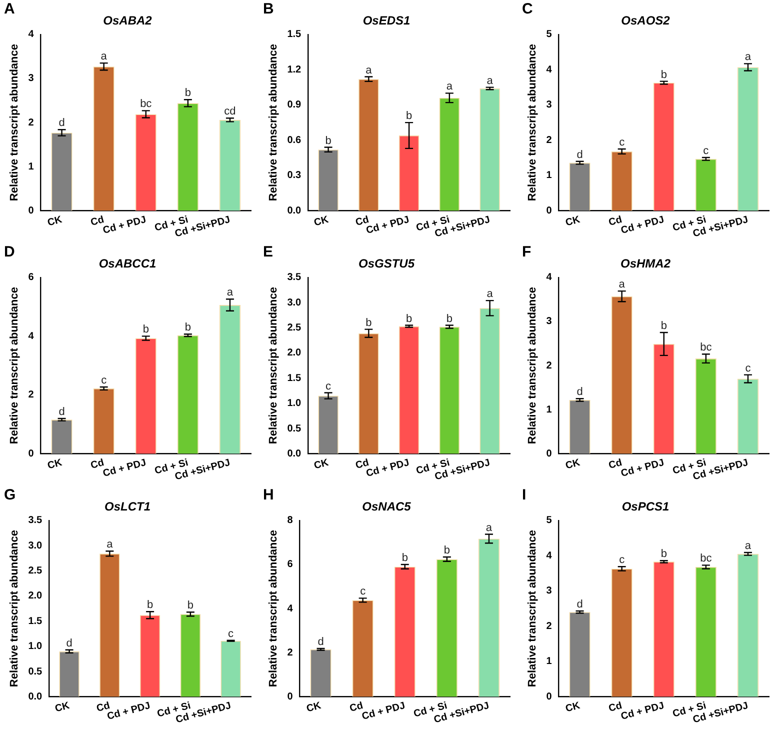 The image size is (779, 730). What do you see at coordinates (294, 278) in the screenshot?
I see `y-tick-label: 3.5` at bounding box center [294, 278].